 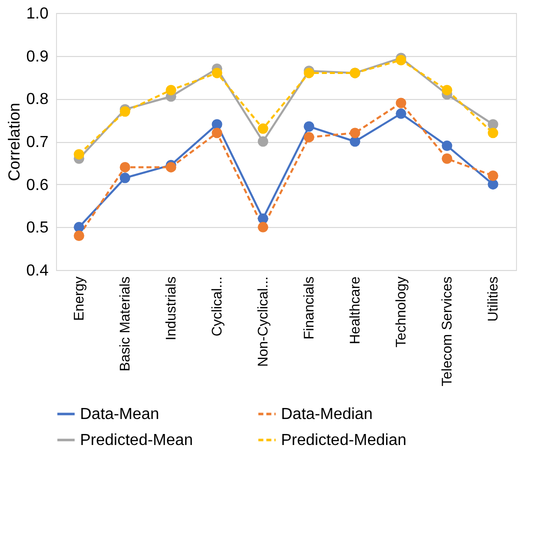 What do you see at coordinates (37, 142) in the screenshot?
I see `y-tick-label: 0.7` at bounding box center [37, 142].